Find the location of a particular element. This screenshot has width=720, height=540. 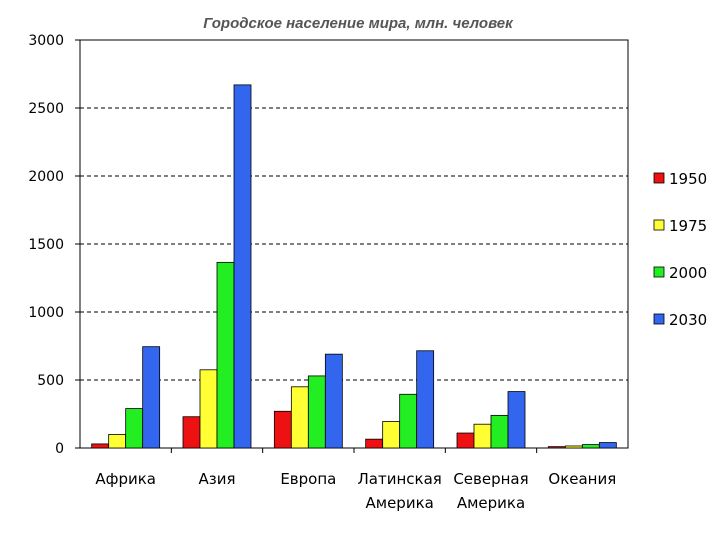

x-category-label: Северная is located at coordinates (490, 479).